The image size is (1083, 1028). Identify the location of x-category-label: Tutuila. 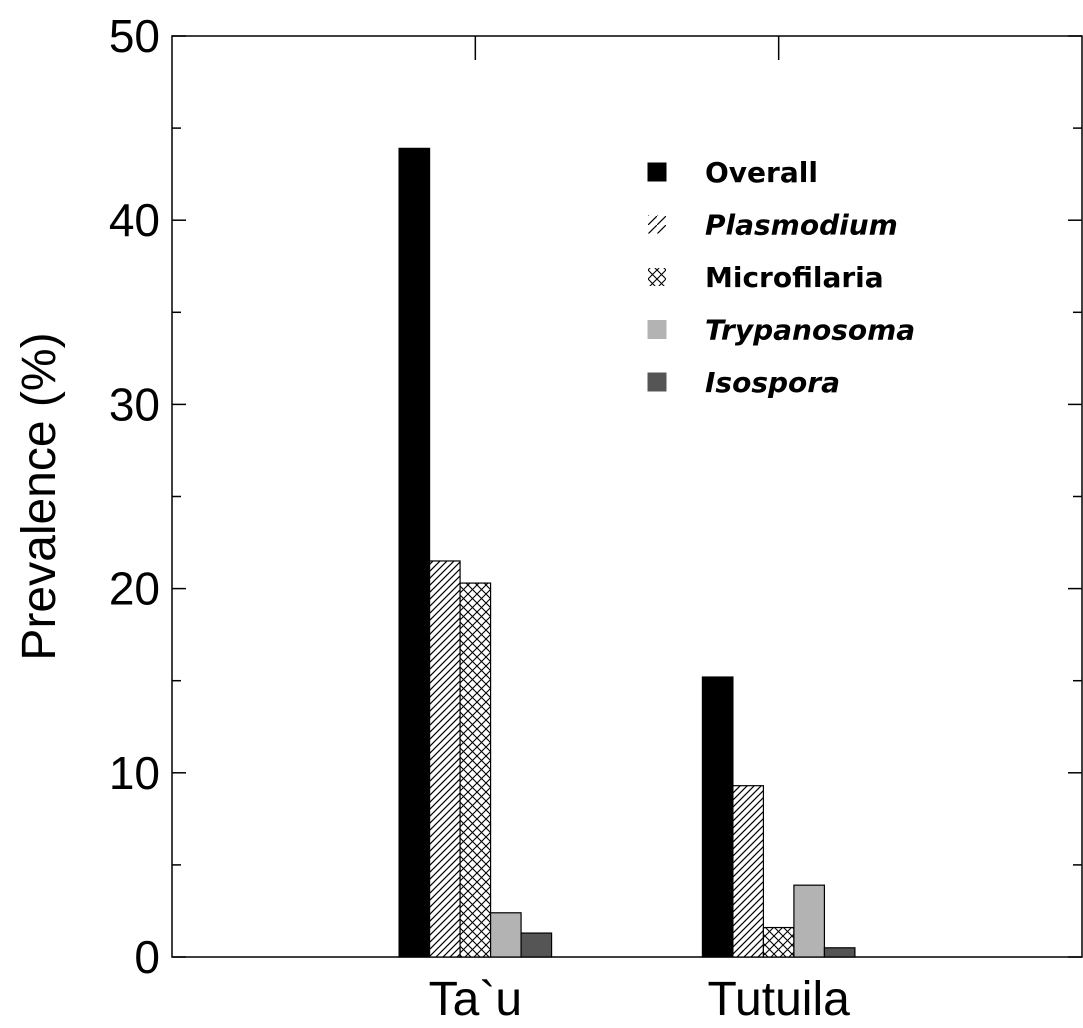
(779, 999).